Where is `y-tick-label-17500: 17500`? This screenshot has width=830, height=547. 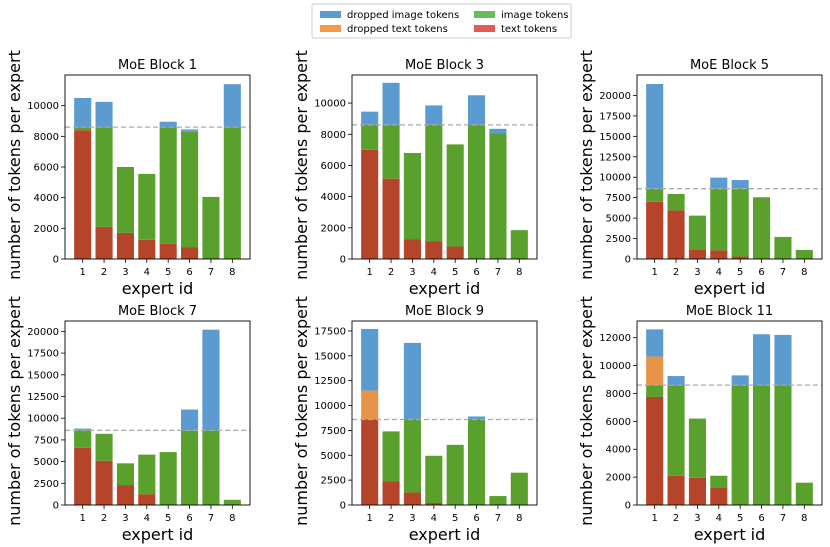
y-tick-label-17500: 17500 is located at coordinates (330, 331).